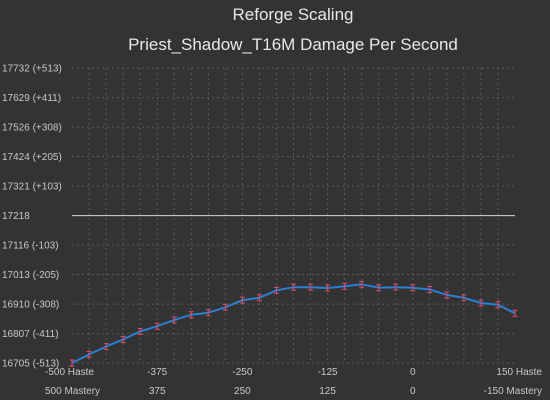 The width and height of the screenshot is (550, 400). Describe the element at coordinates (16, 216) in the screenshot. I see `y-tick-label: 17218` at that location.